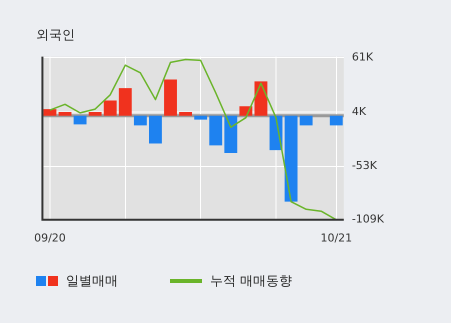  Describe the element at coordinates (251, 281) in the screenshot. I see `legend-label: 누적 매매동향` at that location.